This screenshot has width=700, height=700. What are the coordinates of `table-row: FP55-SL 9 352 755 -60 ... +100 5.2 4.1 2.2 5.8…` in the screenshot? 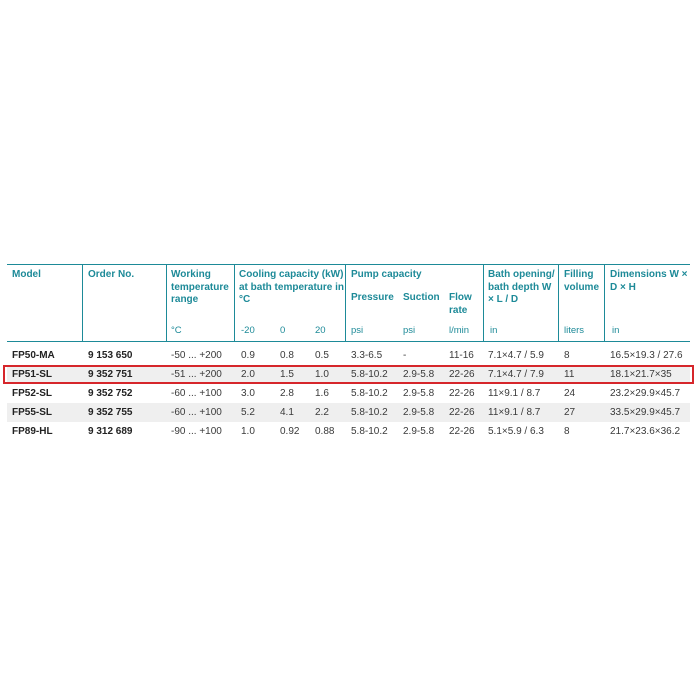 It's located at (348, 412).